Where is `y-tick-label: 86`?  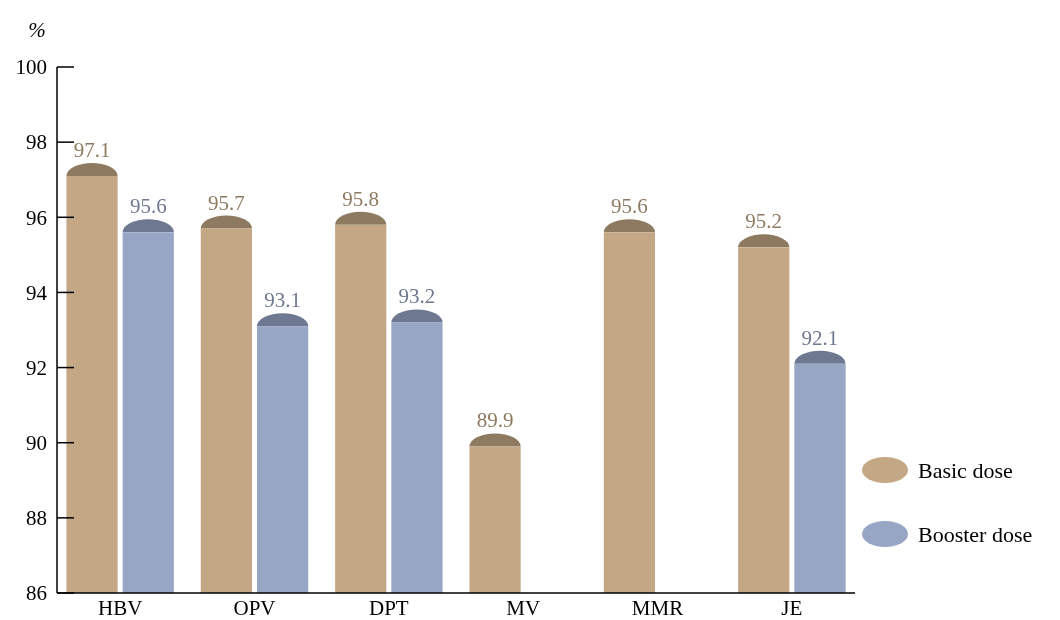
y-tick-label: 86 is located at coordinates (36, 593).